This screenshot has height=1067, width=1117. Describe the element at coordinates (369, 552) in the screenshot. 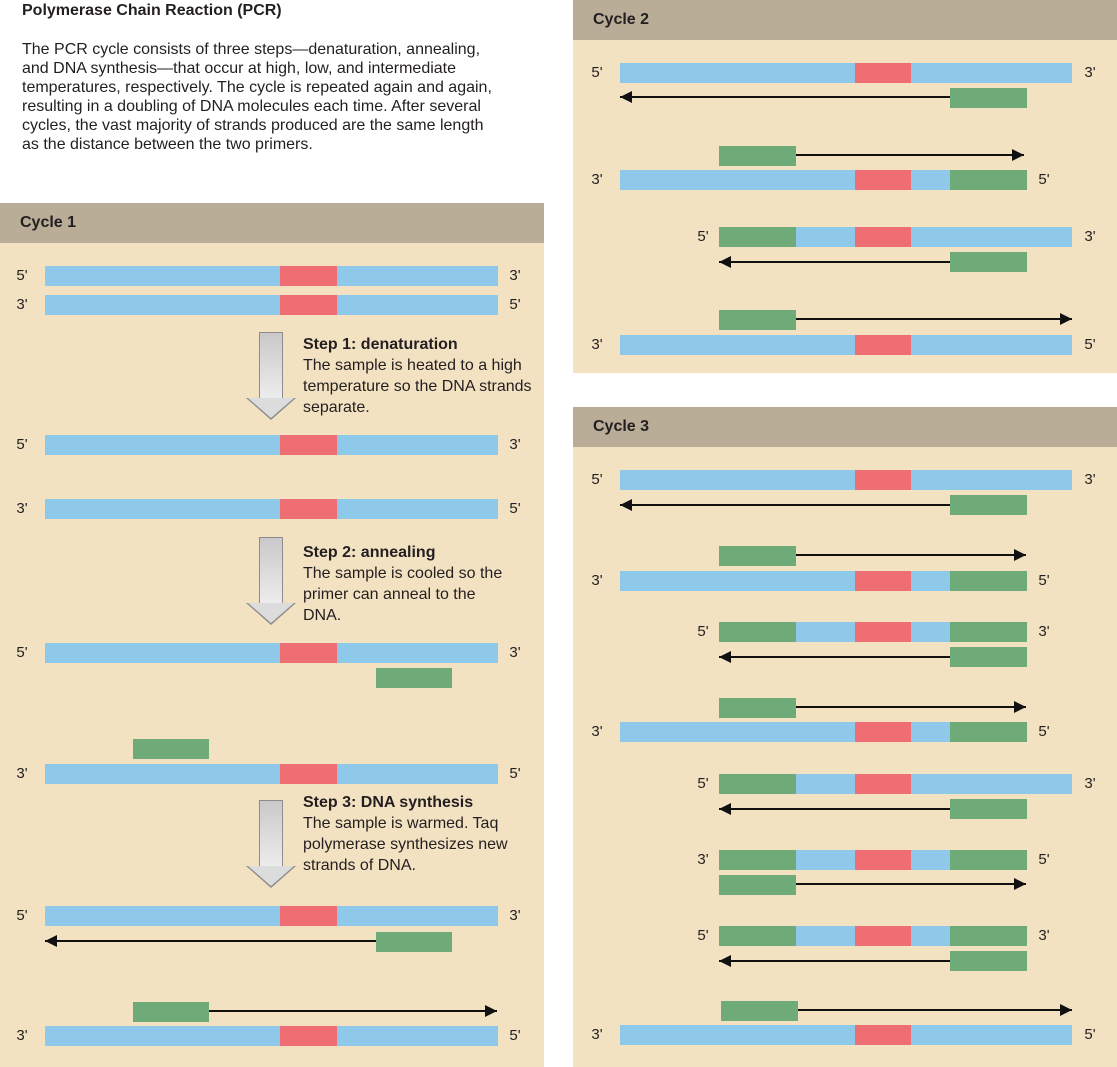

I see `step-2-heading: Step 2: annealing` at that location.